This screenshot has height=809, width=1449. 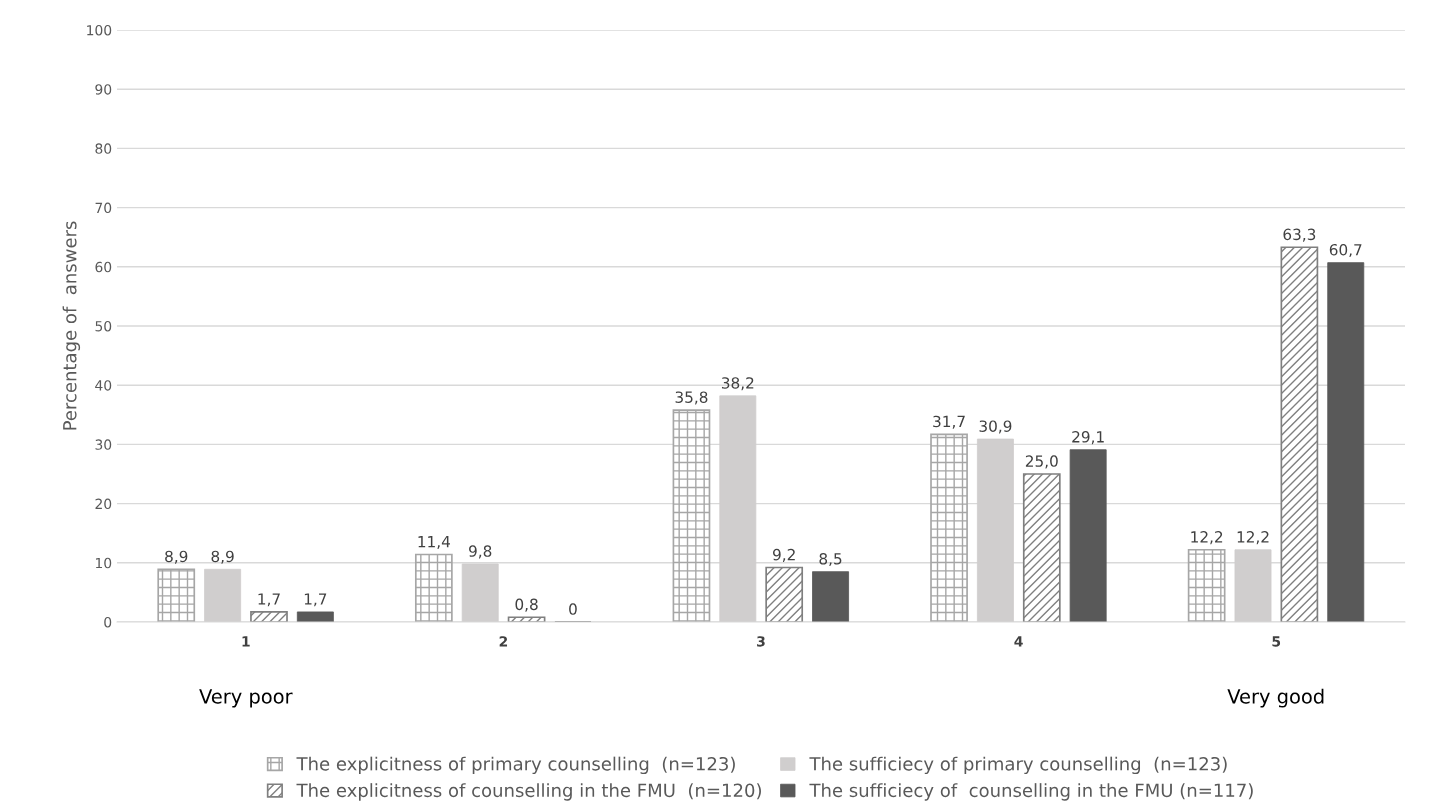 What do you see at coordinates (1018, 641) in the screenshot?
I see `x-tick-label: 4` at bounding box center [1018, 641].